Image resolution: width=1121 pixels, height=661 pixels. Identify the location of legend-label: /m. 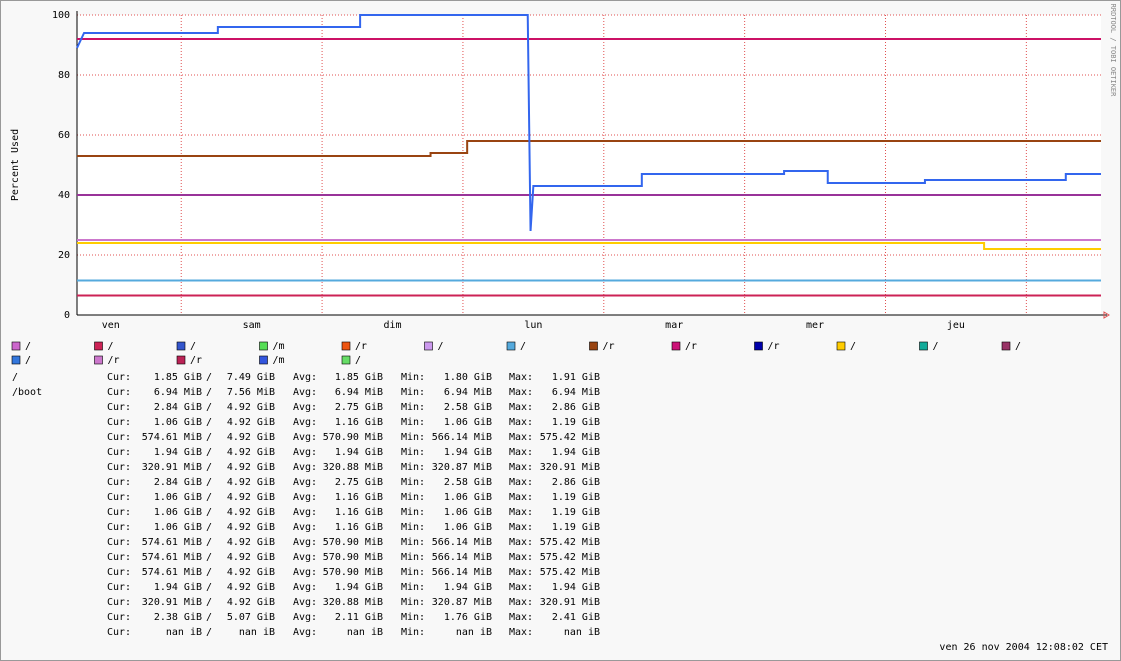
(279, 360).